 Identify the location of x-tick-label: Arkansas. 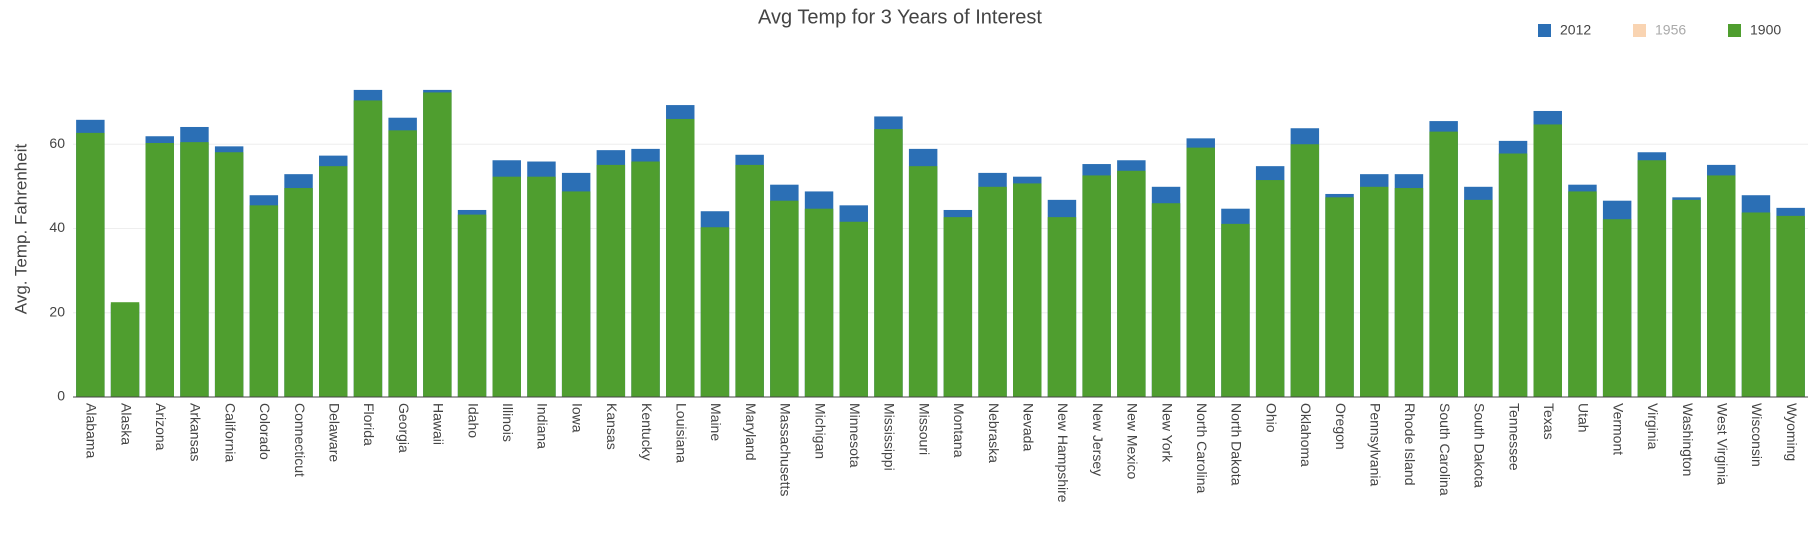
(196, 432).